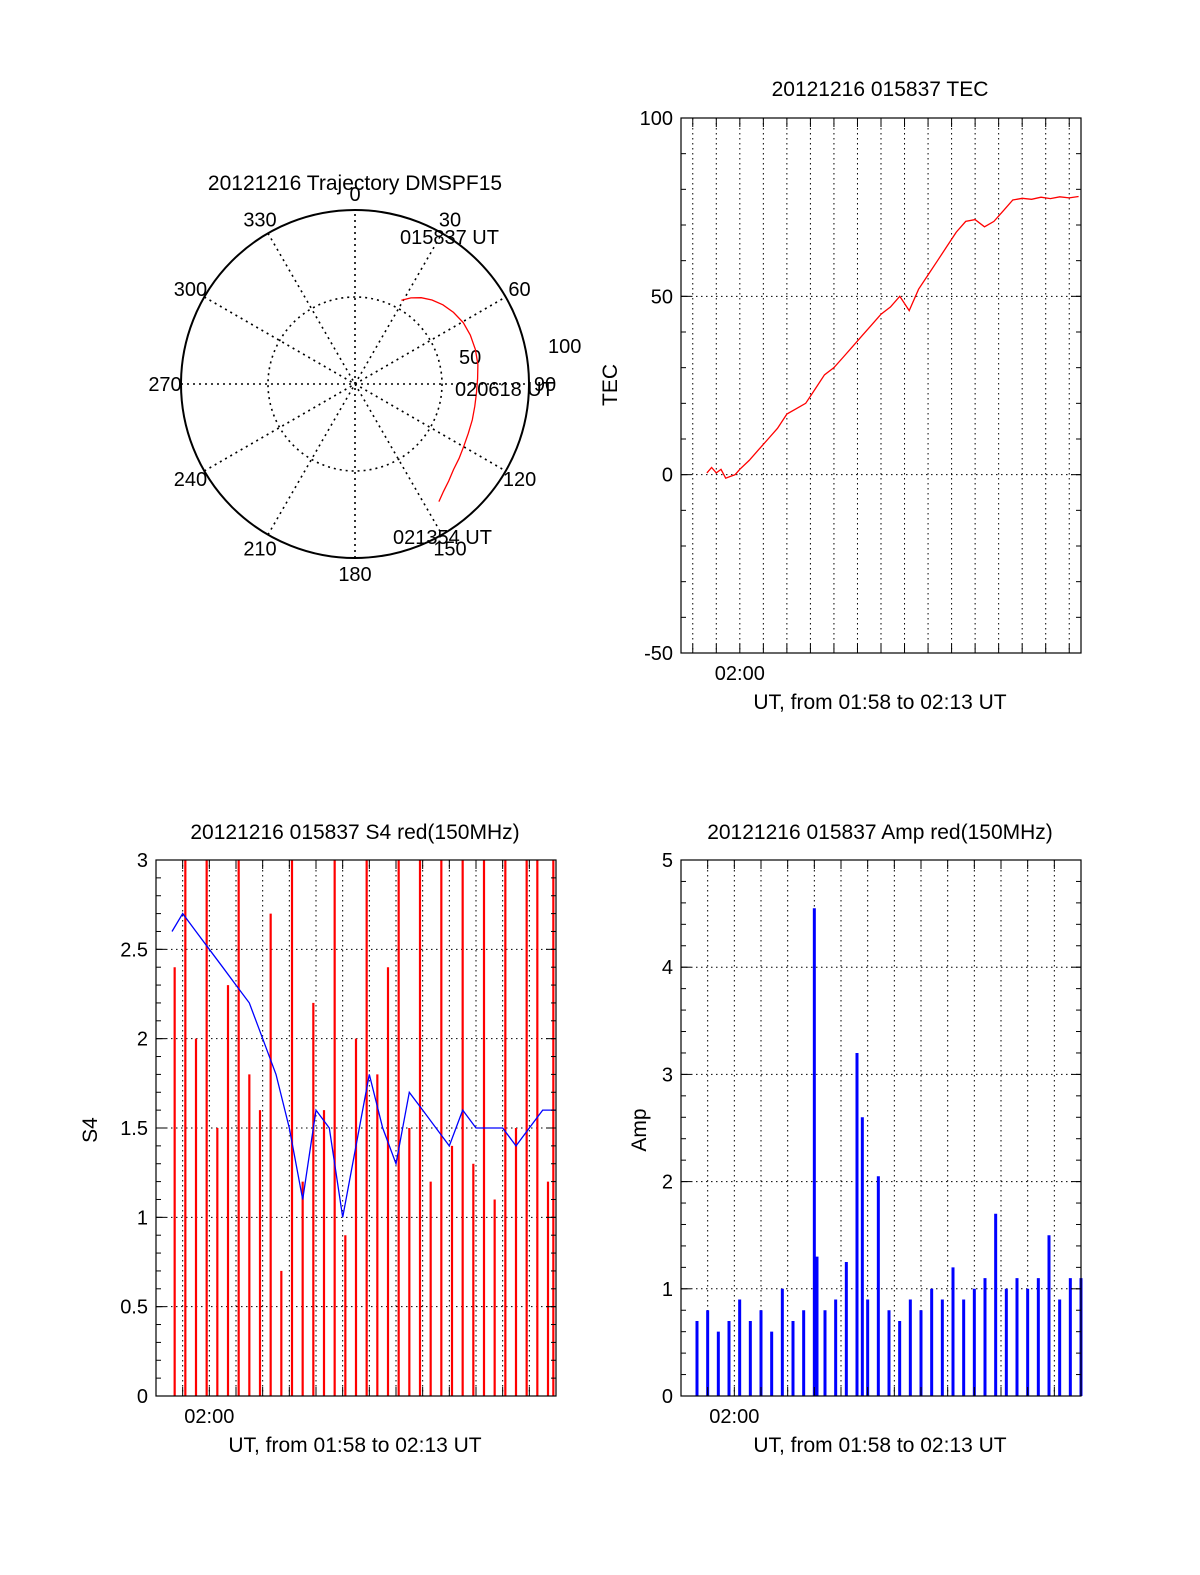 The height and width of the screenshot is (1575, 1200). Describe the element at coordinates (667, 1129) in the screenshot. I see `amp-ytick-labels: 0 1 2 3 4 5` at that location.